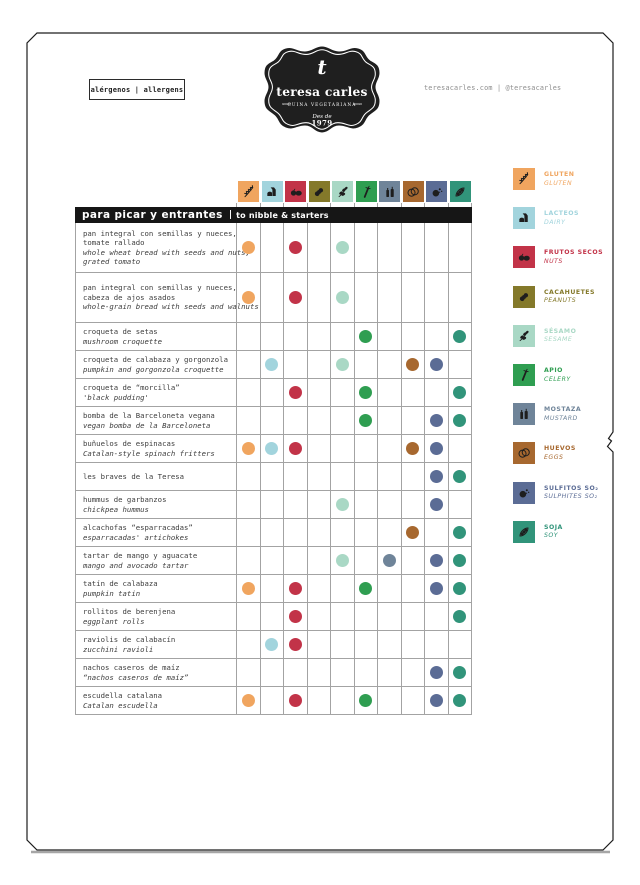 The image size is (640, 885). Describe the element at coordinates (147, 425) in the screenshot. I see `dish-name-en: vegan bomba de la Barceloneta` at that location.